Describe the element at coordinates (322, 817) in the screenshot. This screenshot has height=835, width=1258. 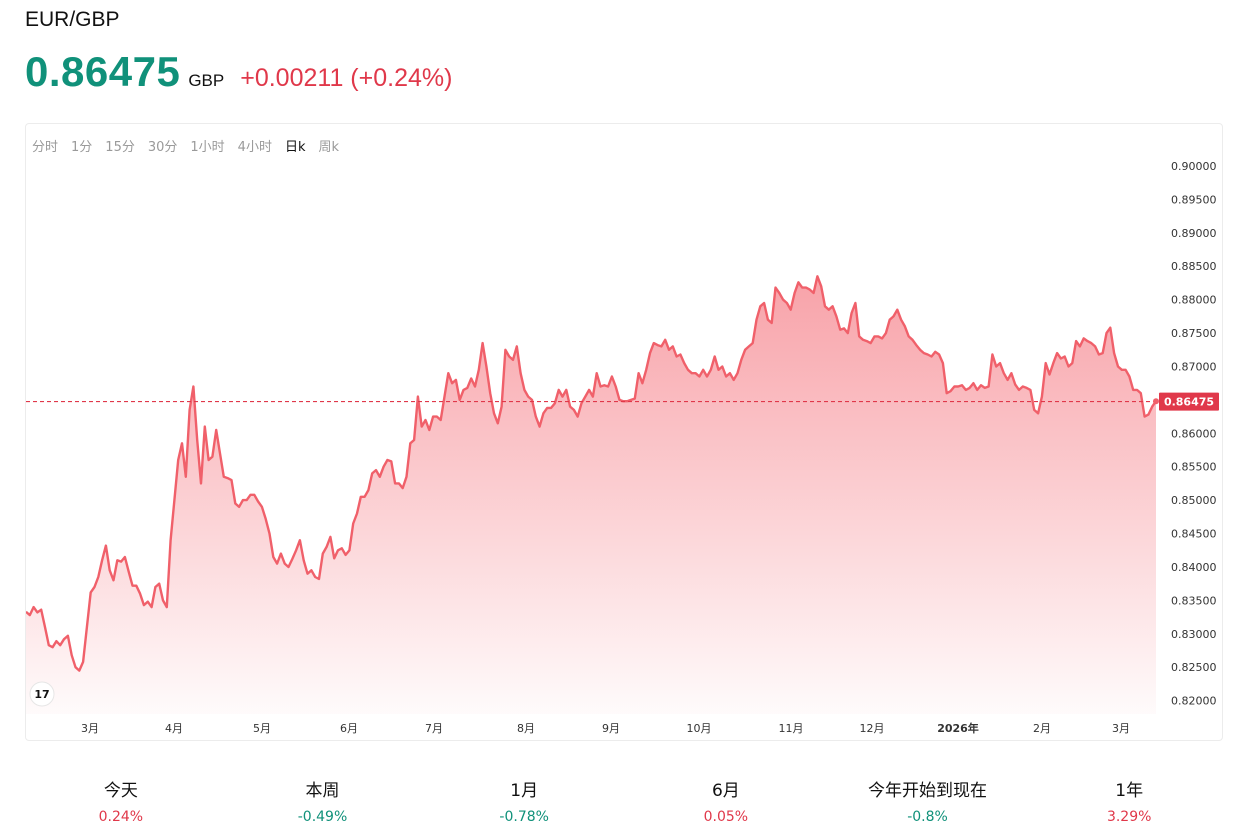
I see `stat-value: -0.49%` at that location.